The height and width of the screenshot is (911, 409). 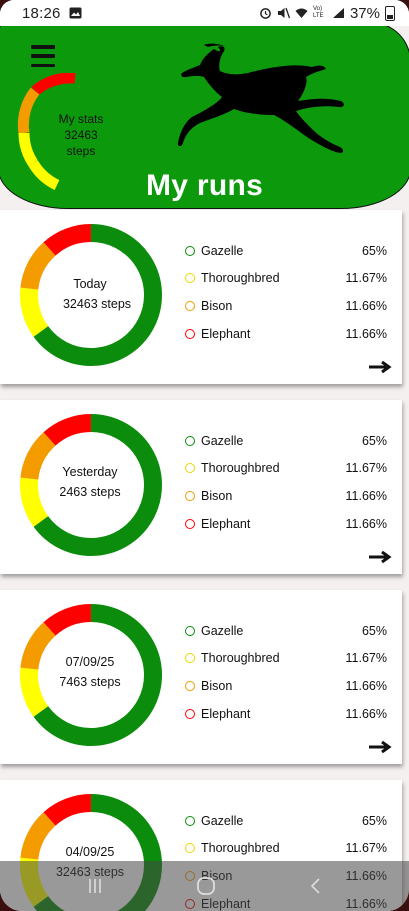 I want to click on stats-summary: My stats 32463 steps, so click(x=81, y=135).